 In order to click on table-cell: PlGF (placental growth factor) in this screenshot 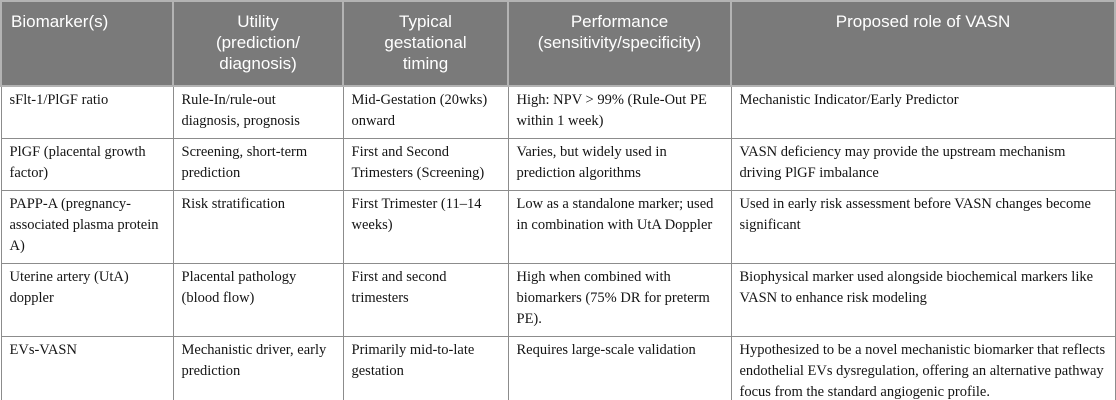, I will do `click(87, 164)`.